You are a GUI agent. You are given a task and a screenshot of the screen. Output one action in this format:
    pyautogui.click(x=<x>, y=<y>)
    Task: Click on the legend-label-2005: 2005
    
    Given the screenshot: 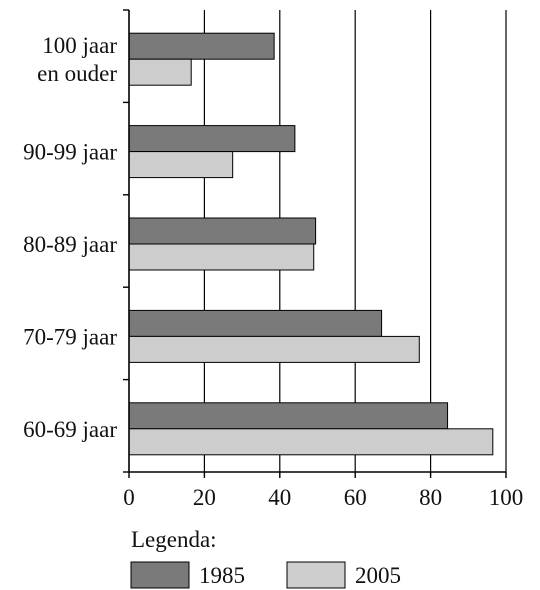 What is the action you would take?
    pyautogui.click(x=378, y=575)
    